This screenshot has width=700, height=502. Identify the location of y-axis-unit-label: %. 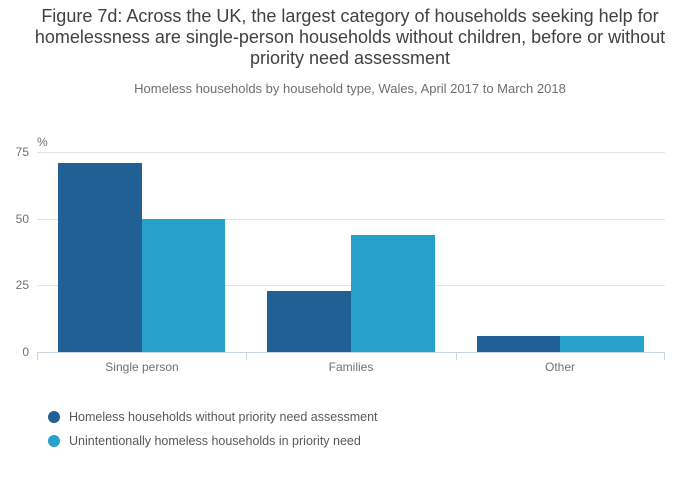
(42, 142).